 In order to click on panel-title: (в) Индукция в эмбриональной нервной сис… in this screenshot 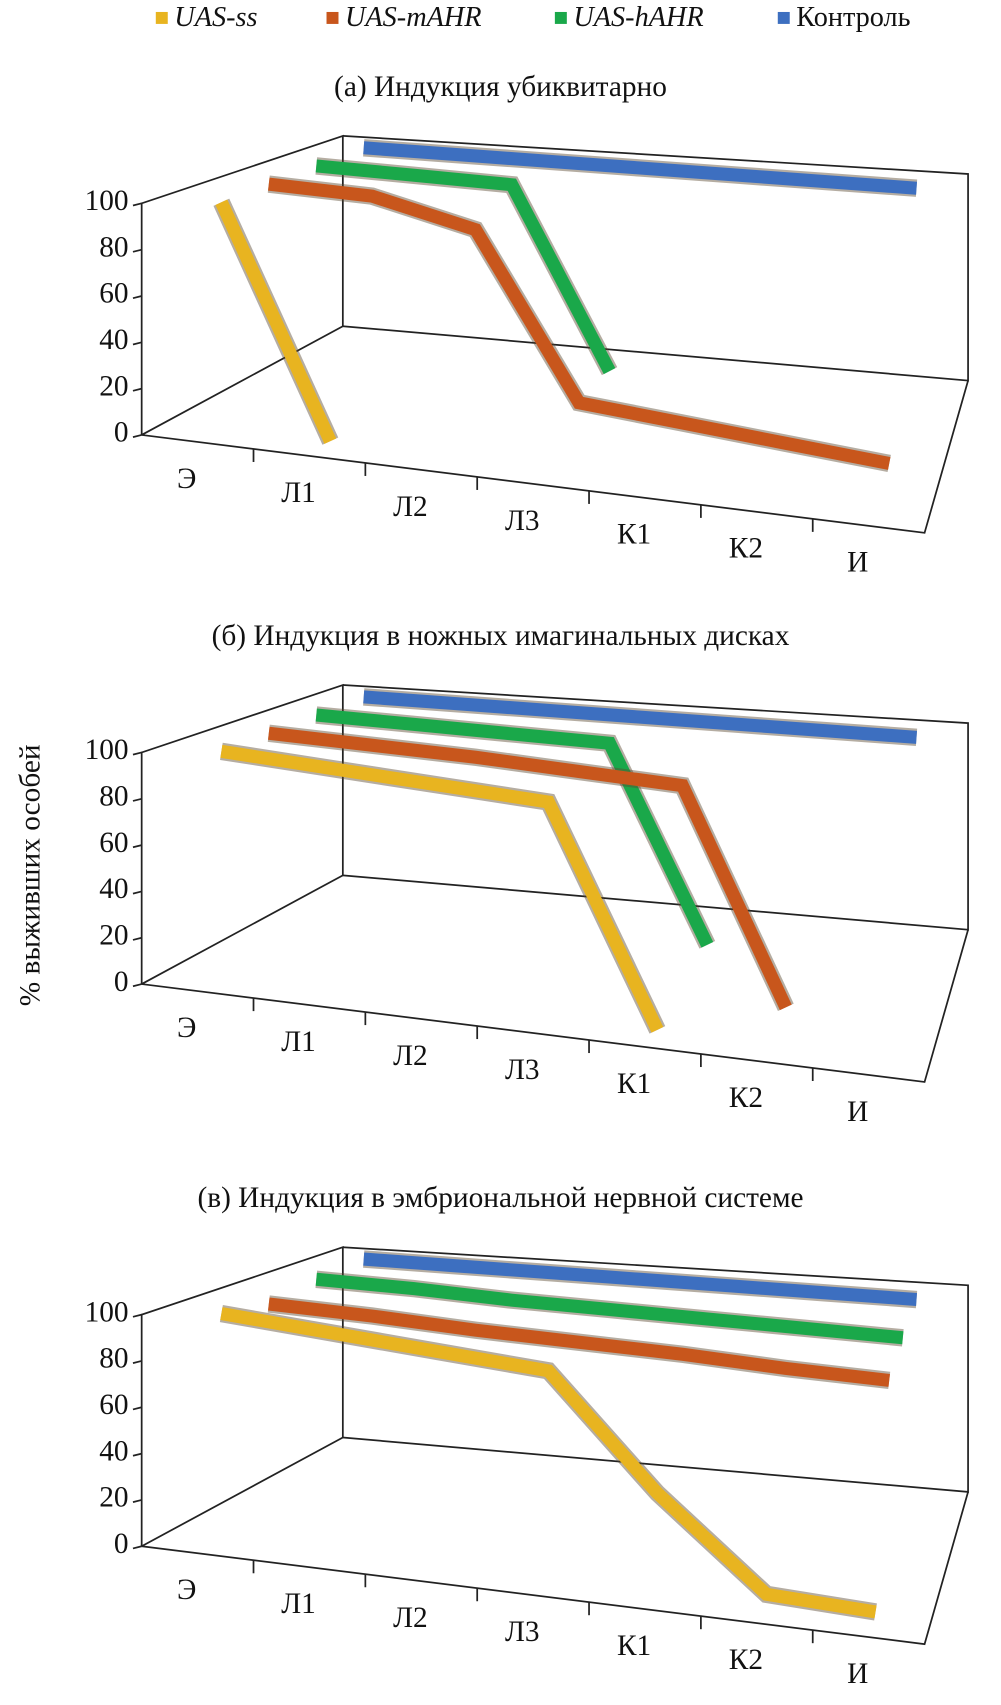, I will do `click(500, 1198)`.